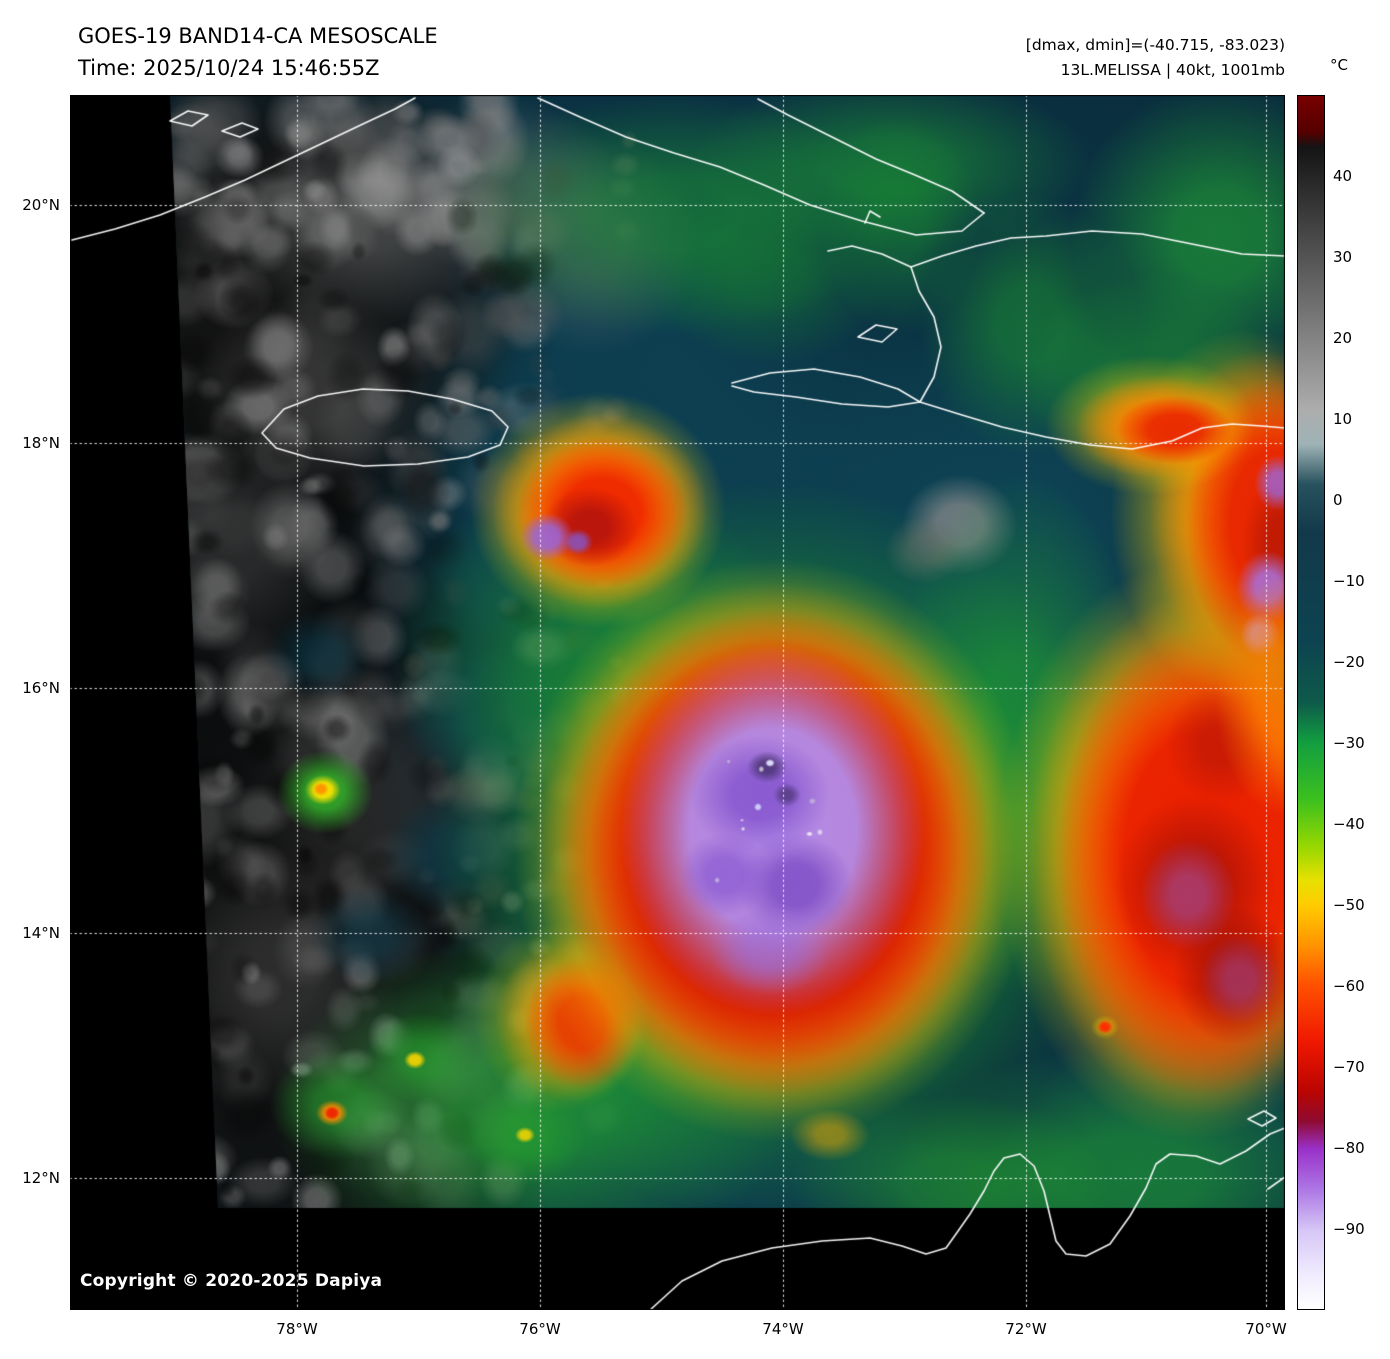 The width and height of the screenshot is (1390, 1359). Describe the element at coordinates (1311, 702) in the screenshot. I see `colorbar` at that location.